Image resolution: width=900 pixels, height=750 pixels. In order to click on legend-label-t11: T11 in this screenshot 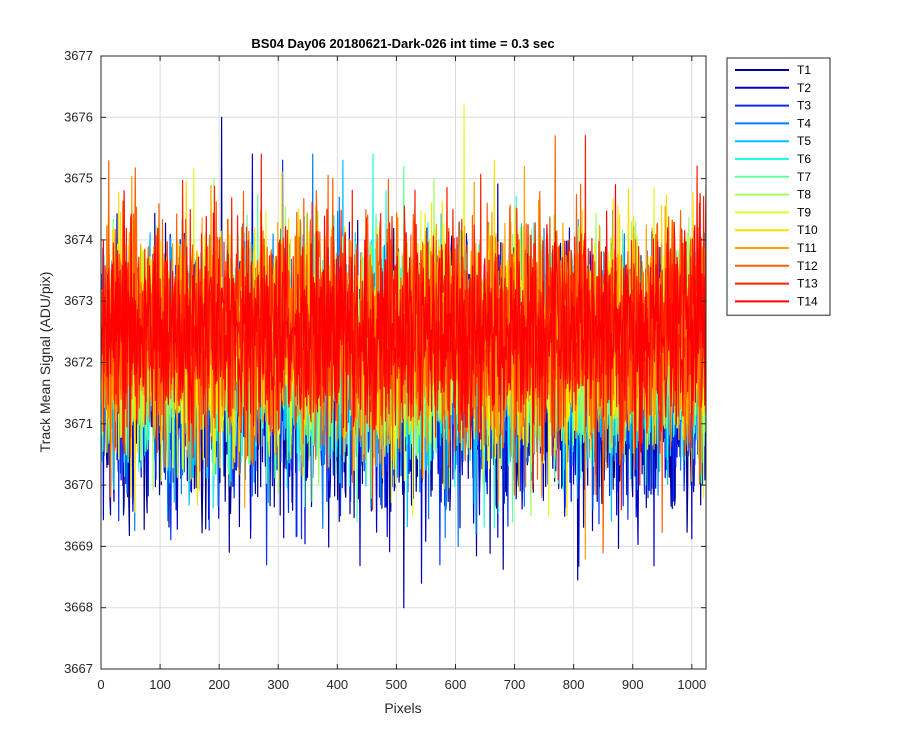, I will do `click(807, 248)`.